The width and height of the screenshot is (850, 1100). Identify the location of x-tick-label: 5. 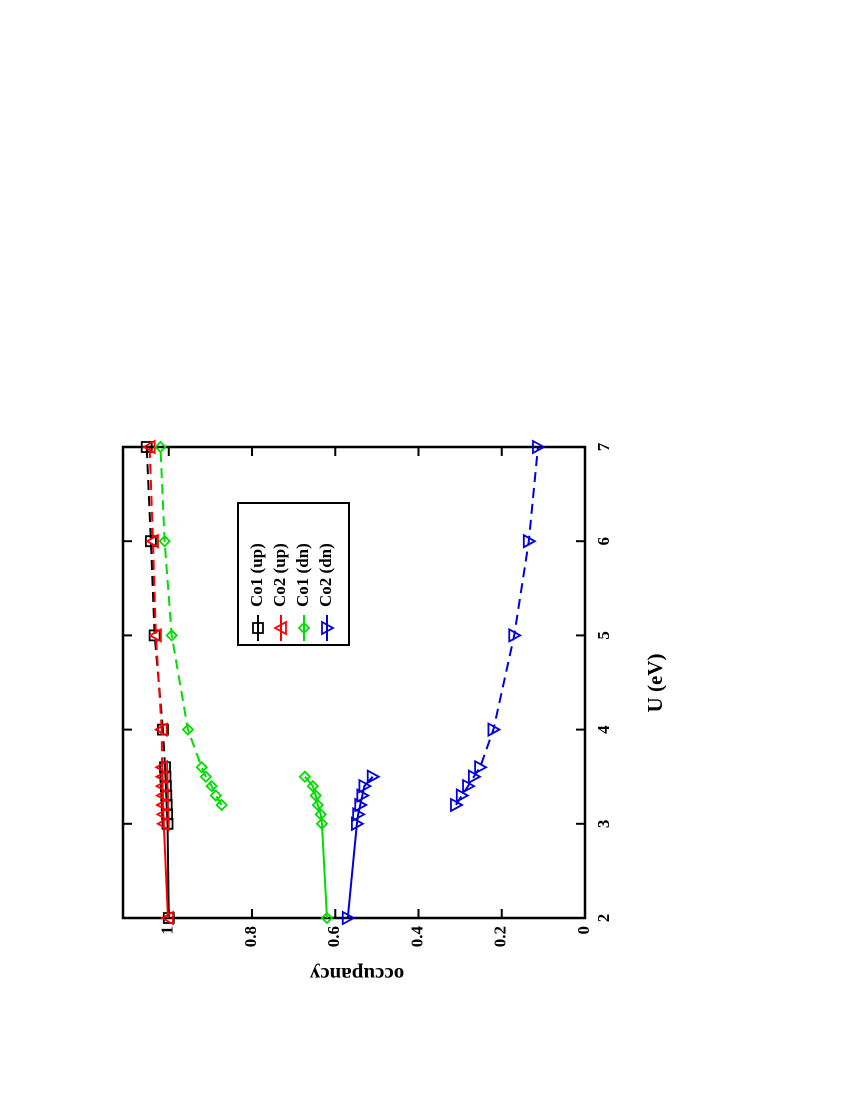
(603, 635).